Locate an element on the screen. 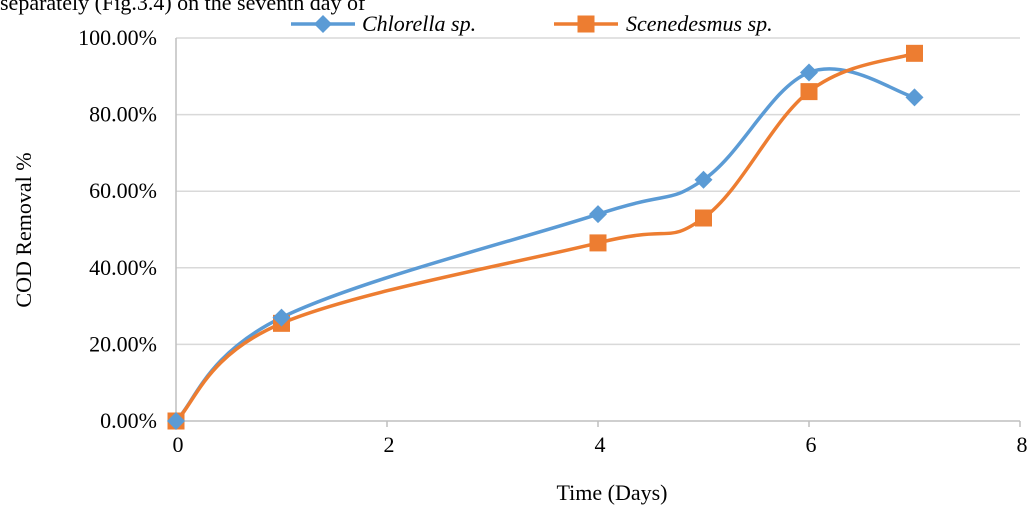  x-tick-label: 8 is located at coordinates (1022, 444).